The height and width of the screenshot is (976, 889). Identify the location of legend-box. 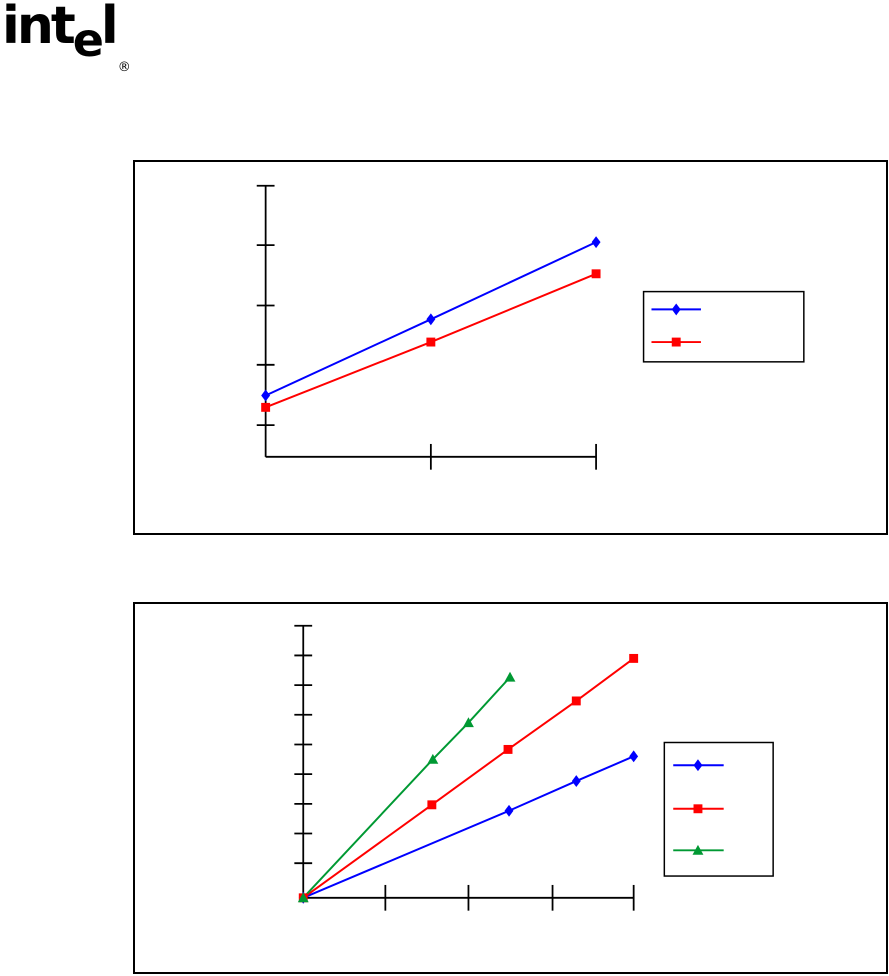
(723, 326).